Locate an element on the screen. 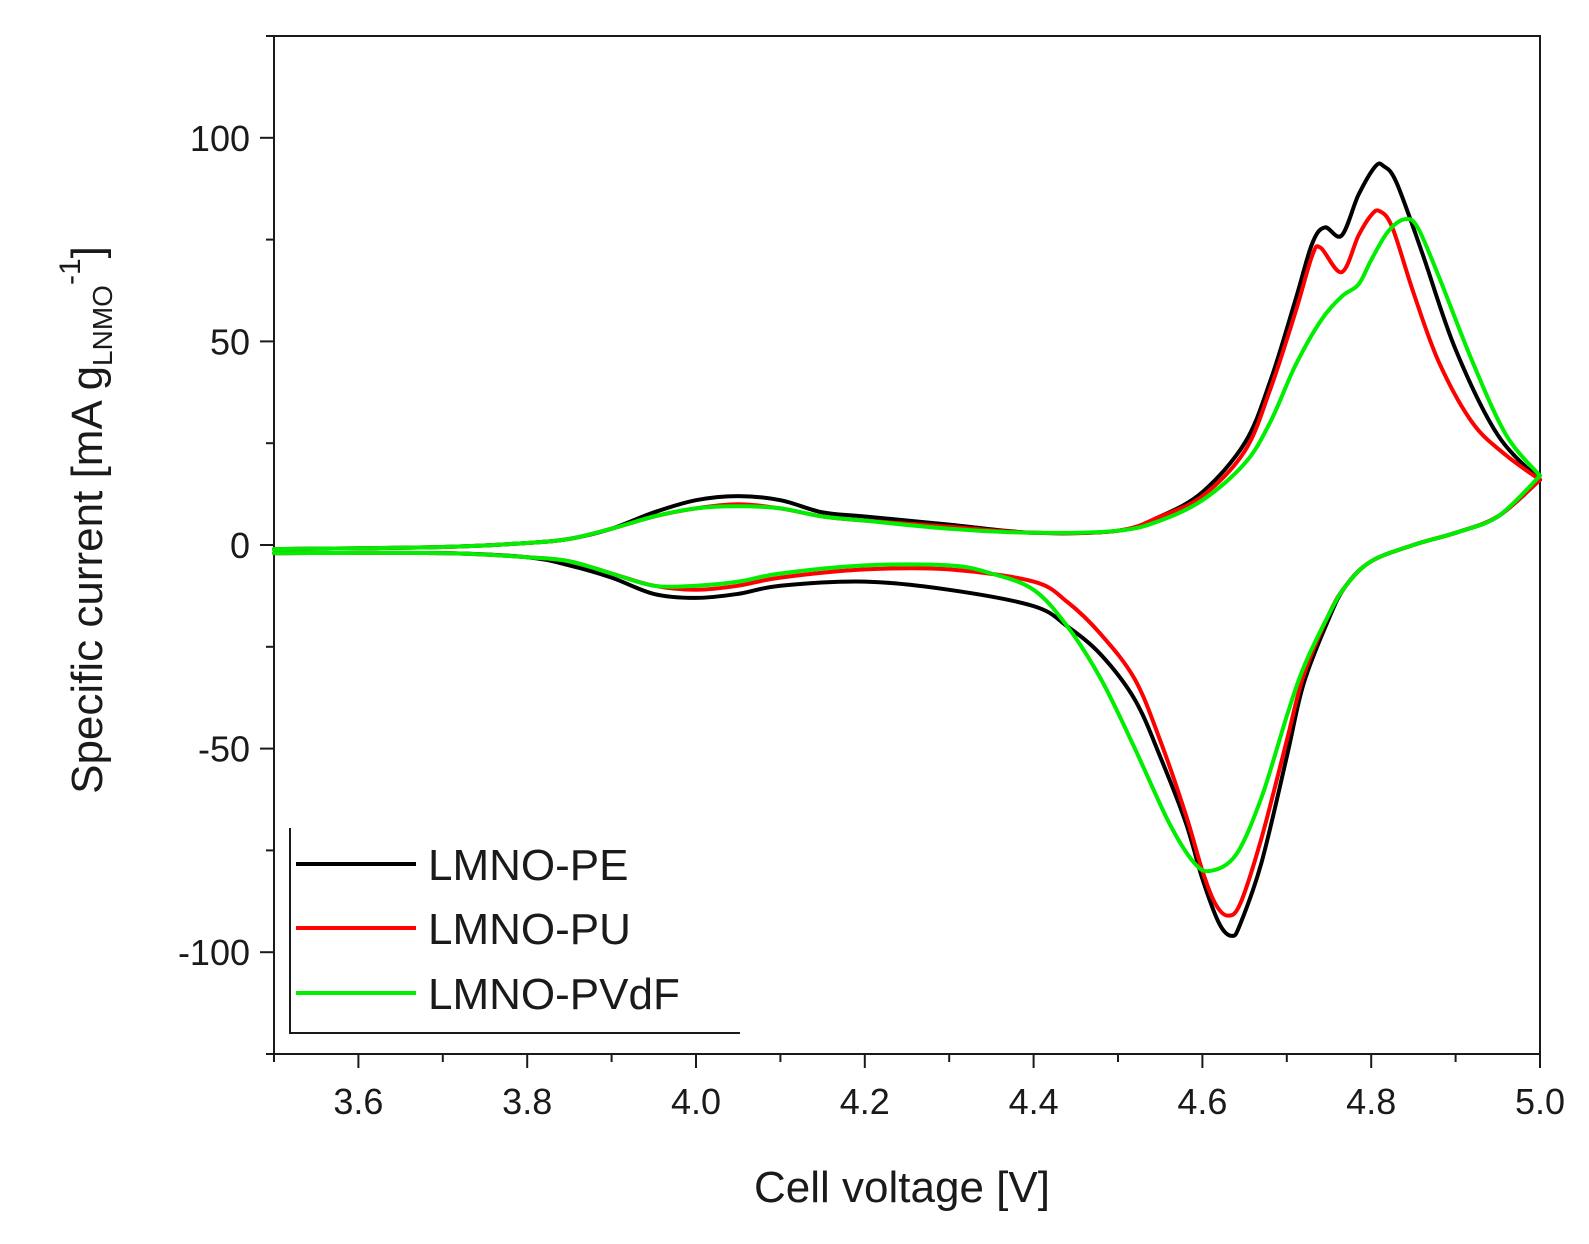  x-axis-title: Cell voltage [V] is located at coordinates (902, 1187).